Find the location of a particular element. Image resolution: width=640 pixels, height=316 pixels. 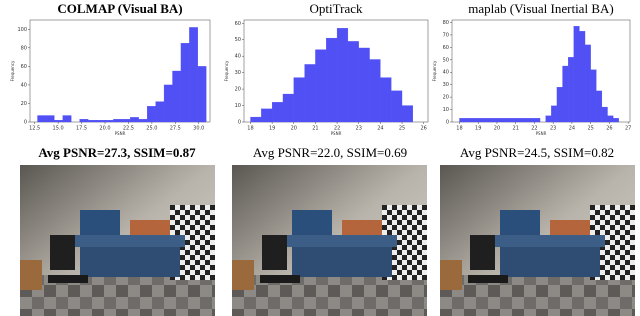

x-tick-label: 20.0 is located at coordinates (104, 129).